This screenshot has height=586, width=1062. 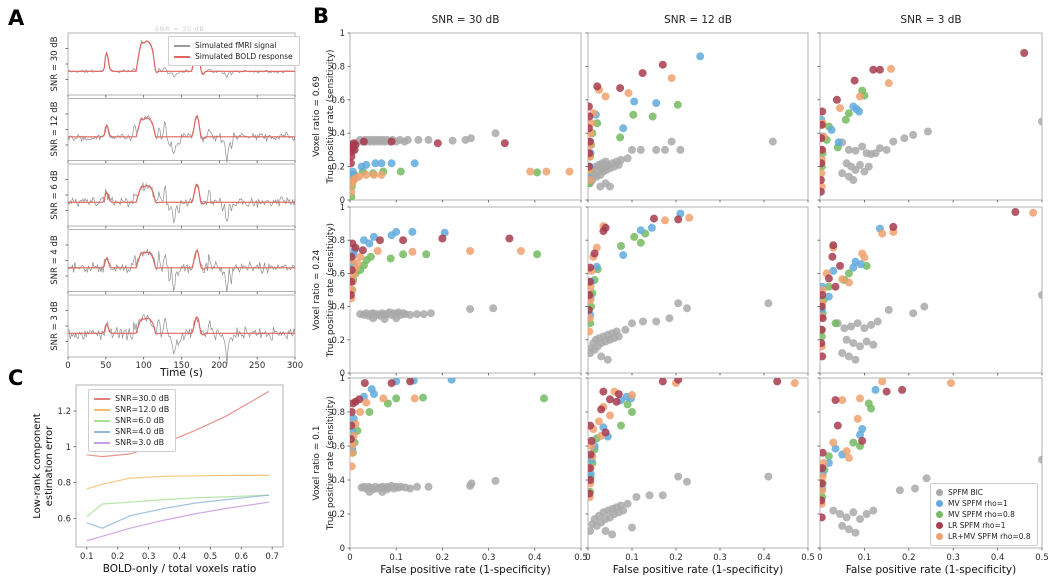 What do you see at coordinates (317, 290) in the screenshot?
I see `panel-b-row-title-vr024: Voxel ratio = 0.24` at bounding box center [317, 290].